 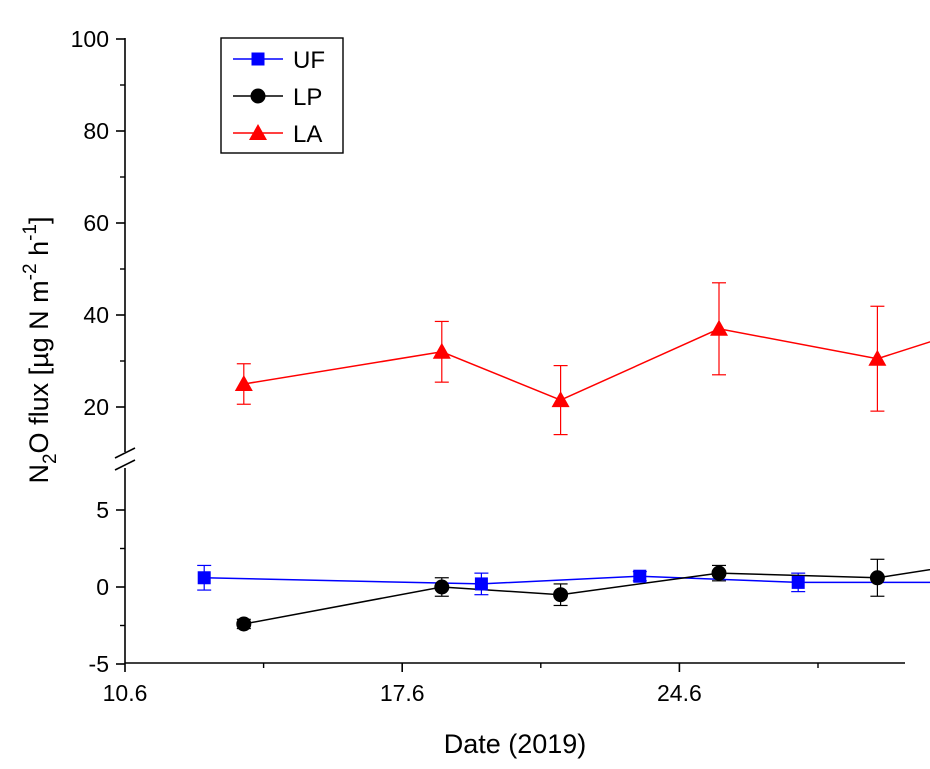 I want to click on legend-marker-la, so click(x=258, y=132).